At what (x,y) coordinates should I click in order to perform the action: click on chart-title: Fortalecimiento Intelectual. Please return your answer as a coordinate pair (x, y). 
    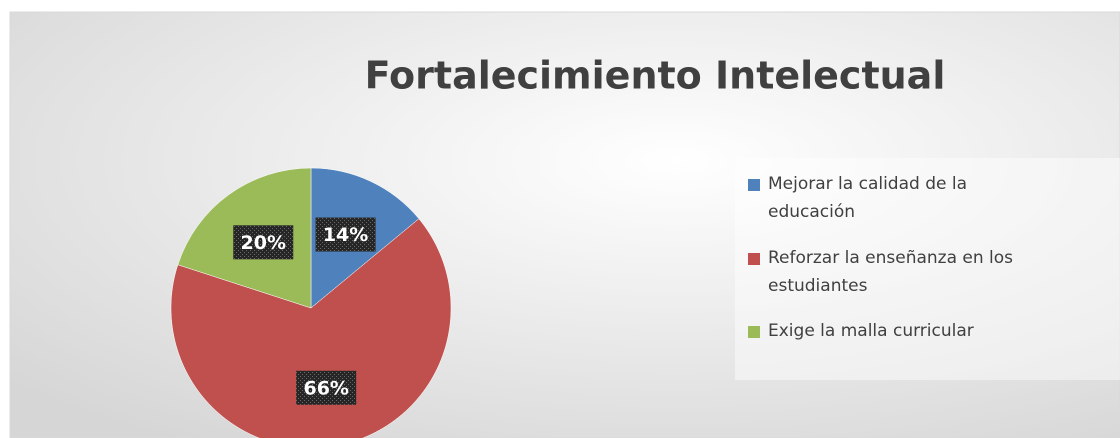
    Looking at the image, I should click on (655, 76).